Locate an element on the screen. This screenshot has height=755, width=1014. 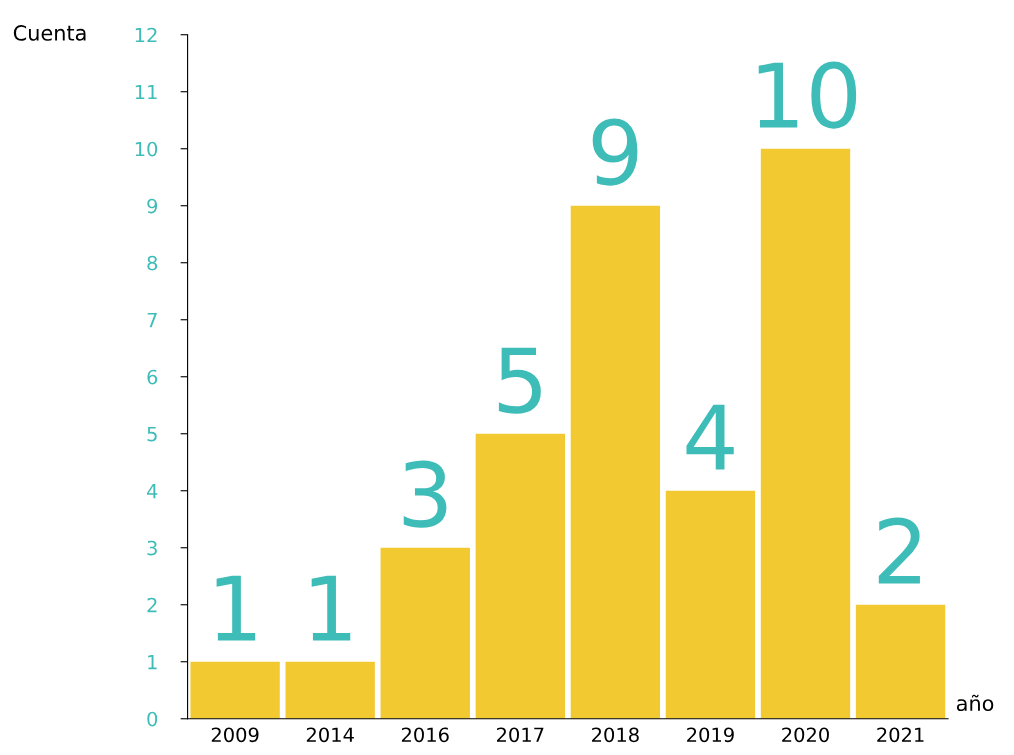
y-tick-label: 11 is located at coordinates (146, 92).